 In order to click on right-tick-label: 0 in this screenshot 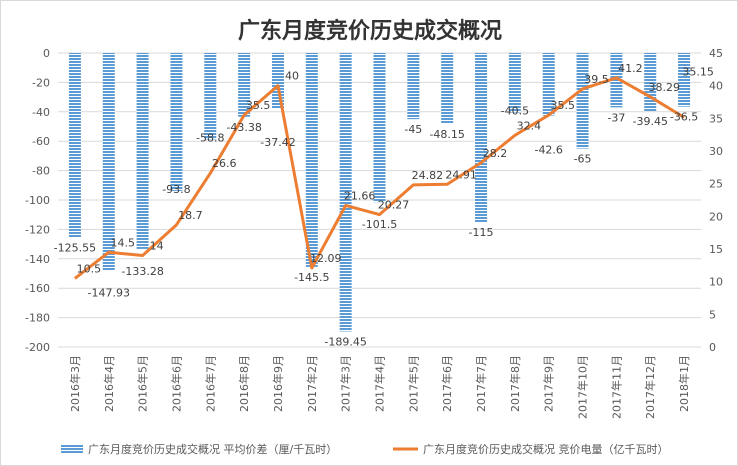, I will do `click(712, 347)`.